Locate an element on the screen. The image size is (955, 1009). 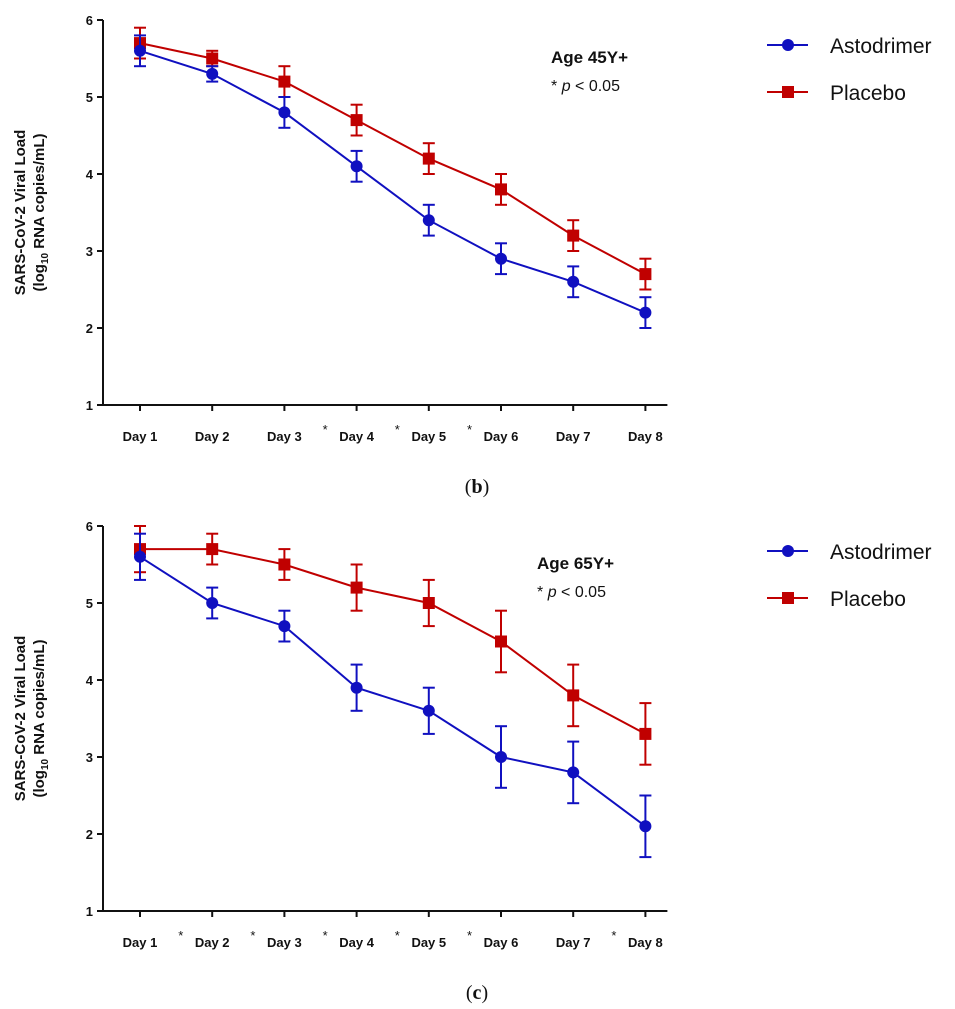
y-label-part: (log is located at coordinates (39, 784).